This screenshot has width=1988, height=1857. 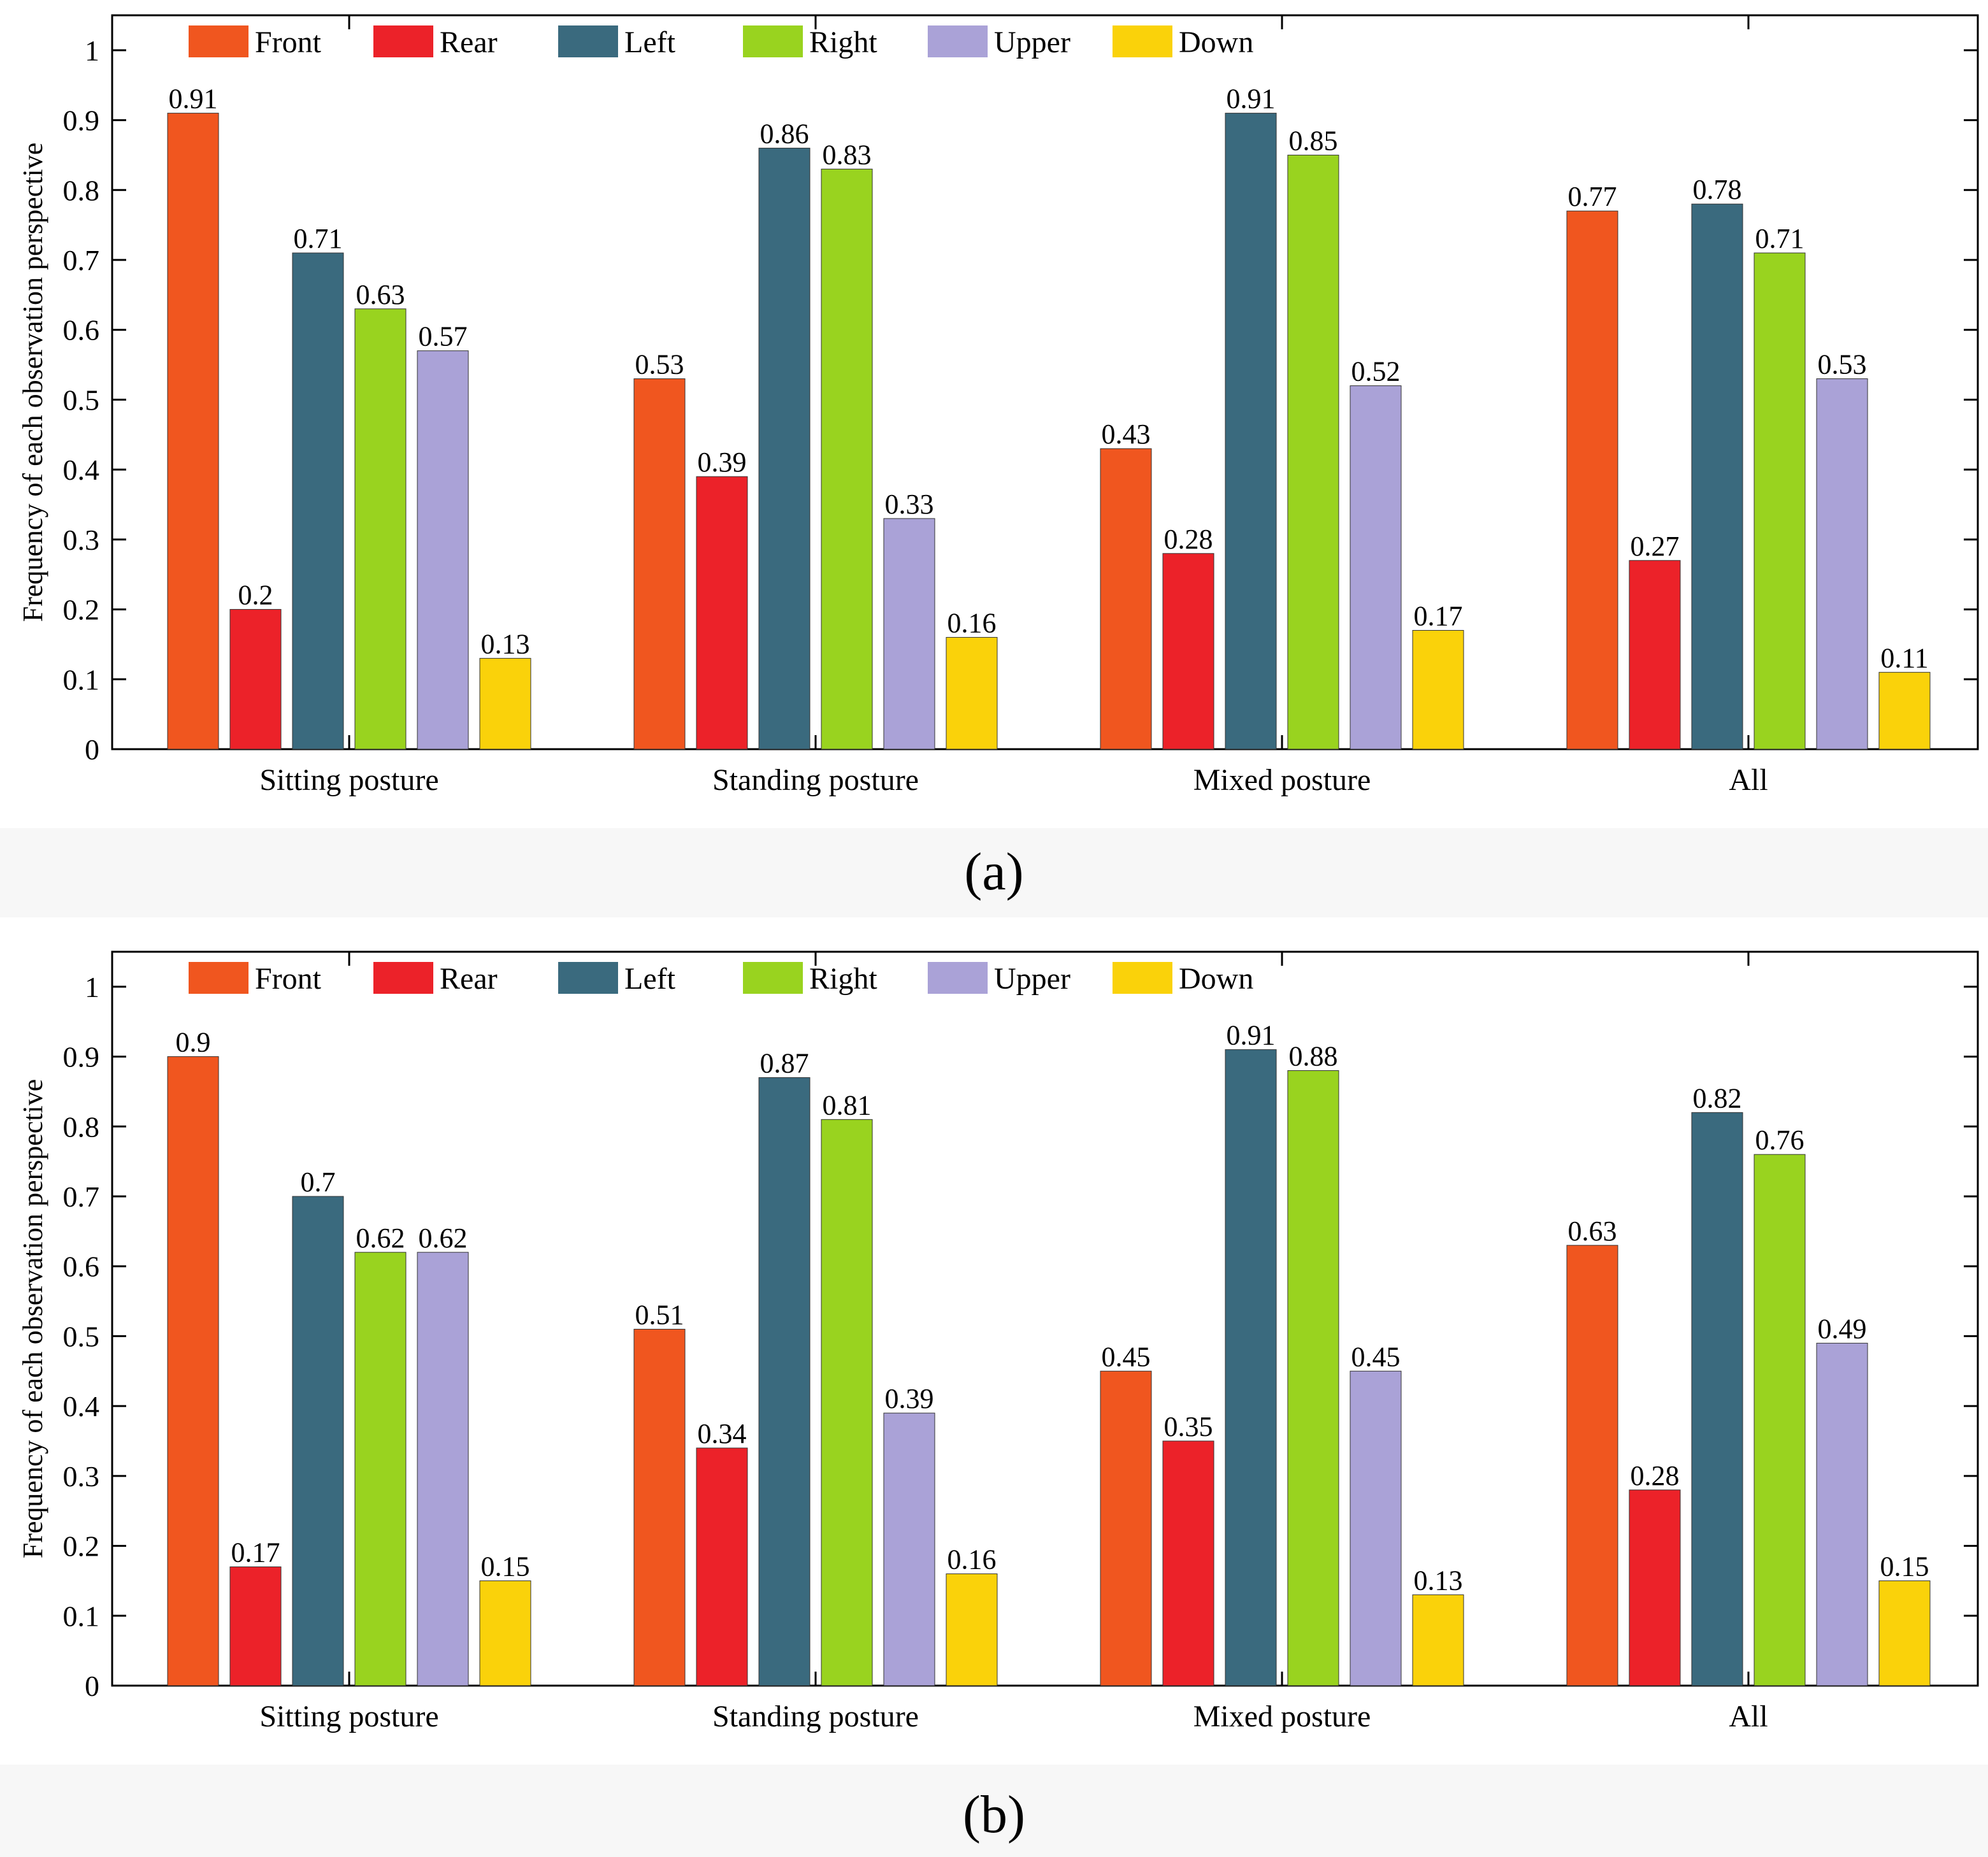 What do you see at coordinates (92, 50) in the screenshot?
I see `y-tick-label: 1` at bounding box center [92, 50].